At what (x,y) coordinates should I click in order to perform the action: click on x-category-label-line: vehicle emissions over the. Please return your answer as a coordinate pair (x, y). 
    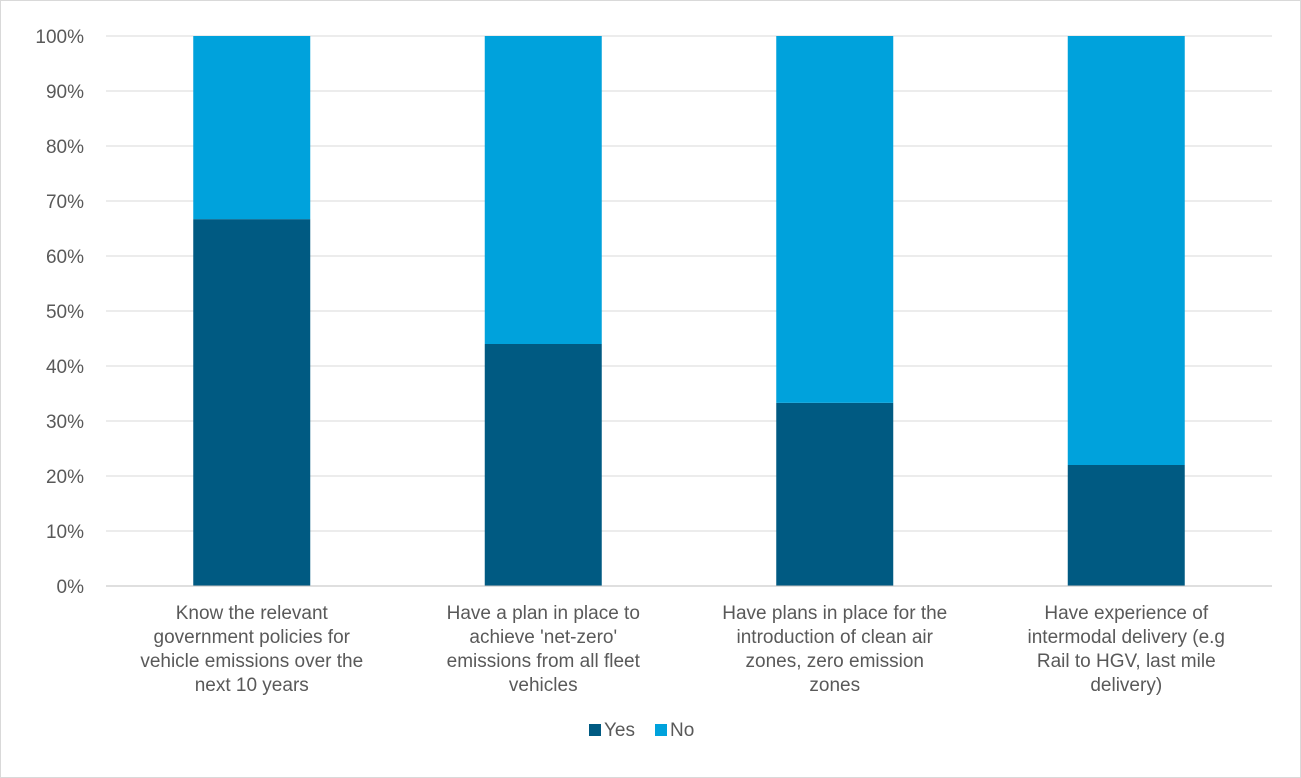
    Looking at the image, I should click on (251, 661).